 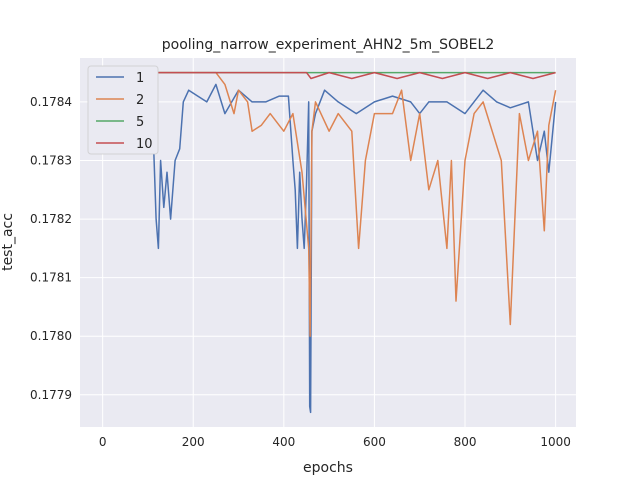 What do you see at coordinates (283, 442) in the screenshot?
I see `x-tick-label: 400` at bounding box center [283, 442].